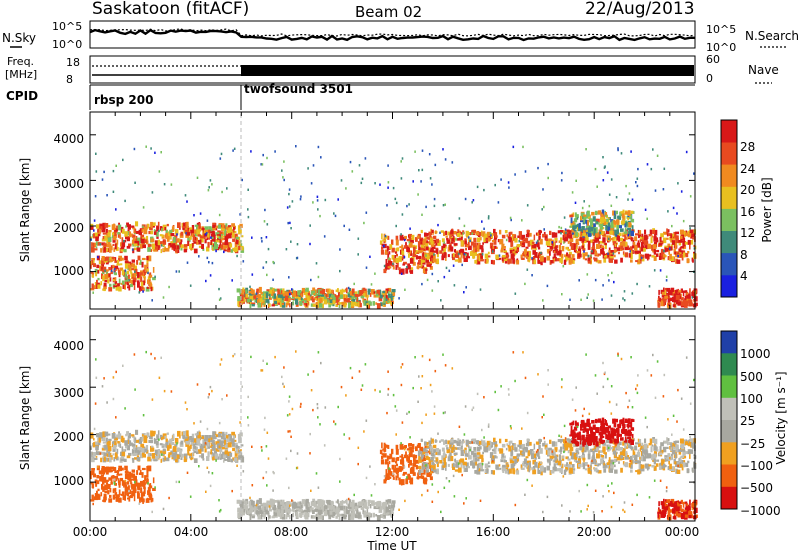 This screenshot has height=554, width=800. I want to click on velocity-echo-band, so click(316, 509).